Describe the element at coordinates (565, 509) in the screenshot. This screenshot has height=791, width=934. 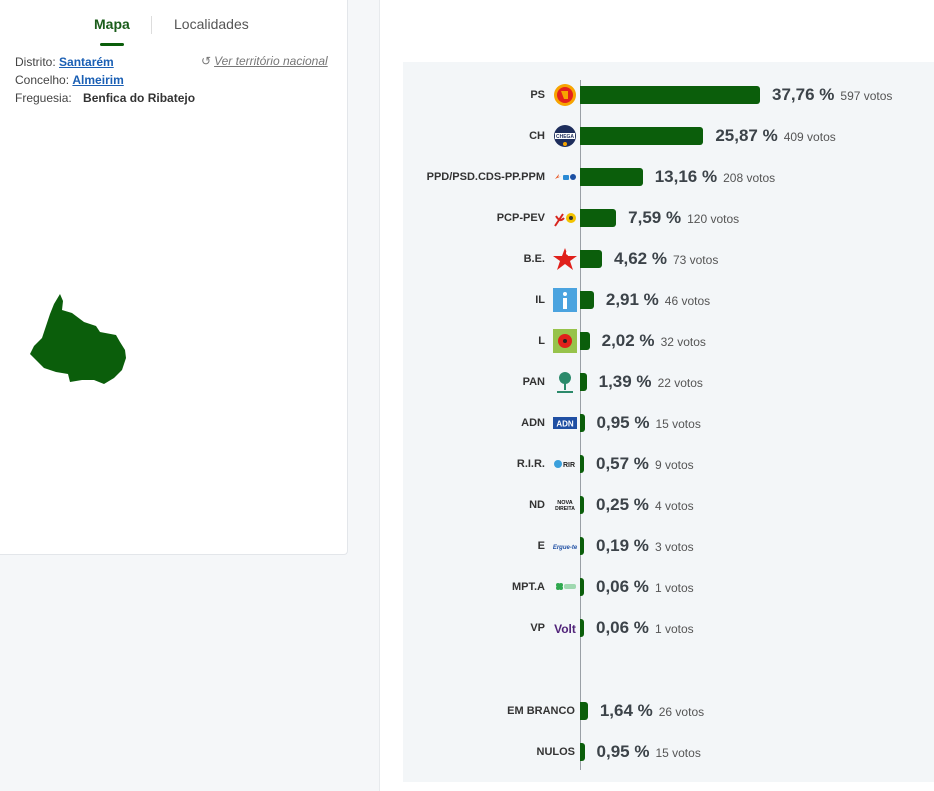
I see `svg-text: DIREITA` at that location.